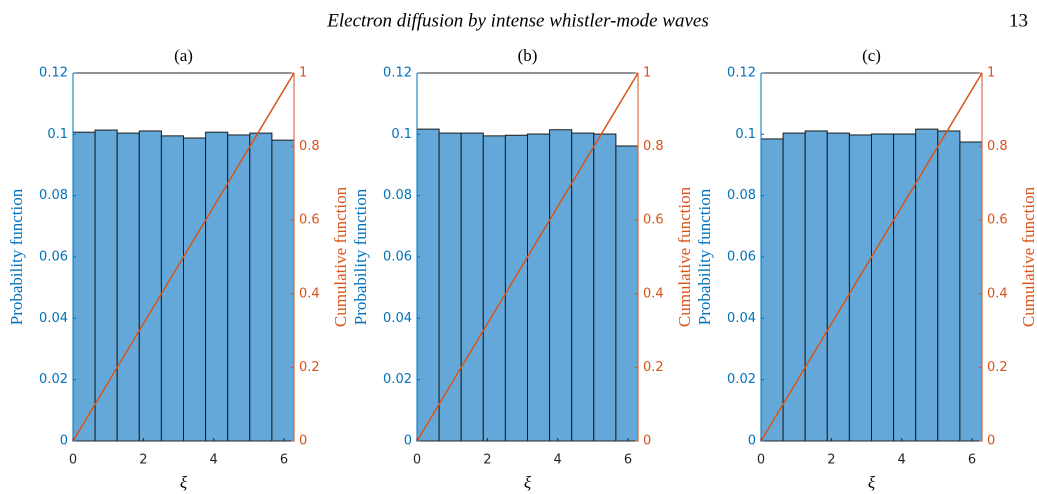  What do you see at coordinates (528, 55) in the screenshot?
I see `subplot-title: (b)` at bounding box center [528, 55].